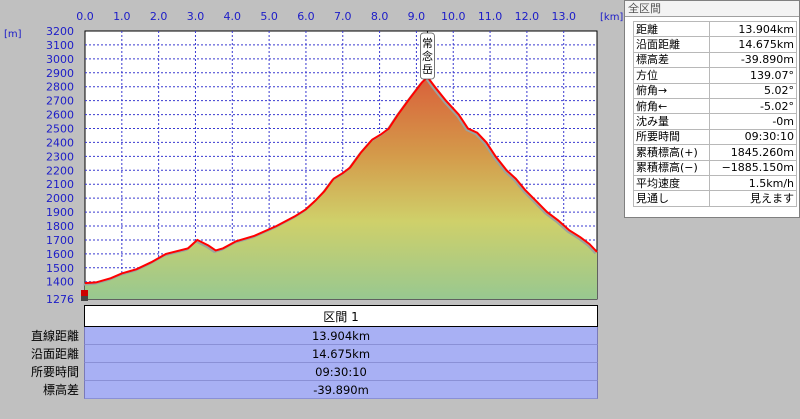 The width and height of the screenshot is (800, 419). Describe the element at coordinates (343, 16) in the screenshot. I see `x-tick-label: 7.0` at that location.